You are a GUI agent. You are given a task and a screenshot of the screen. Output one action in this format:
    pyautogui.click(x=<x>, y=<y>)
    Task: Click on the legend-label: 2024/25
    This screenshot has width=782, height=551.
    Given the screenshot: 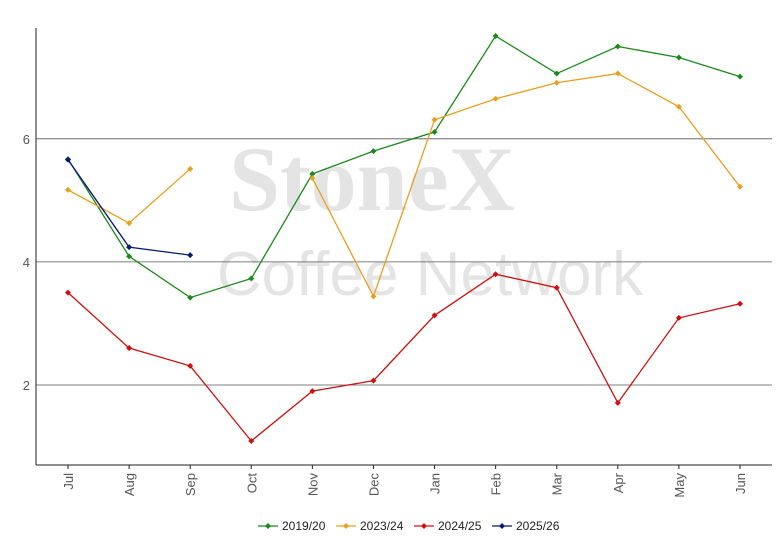 What is the action you would take?
    pyautogui.click(x=460, y=526)
    